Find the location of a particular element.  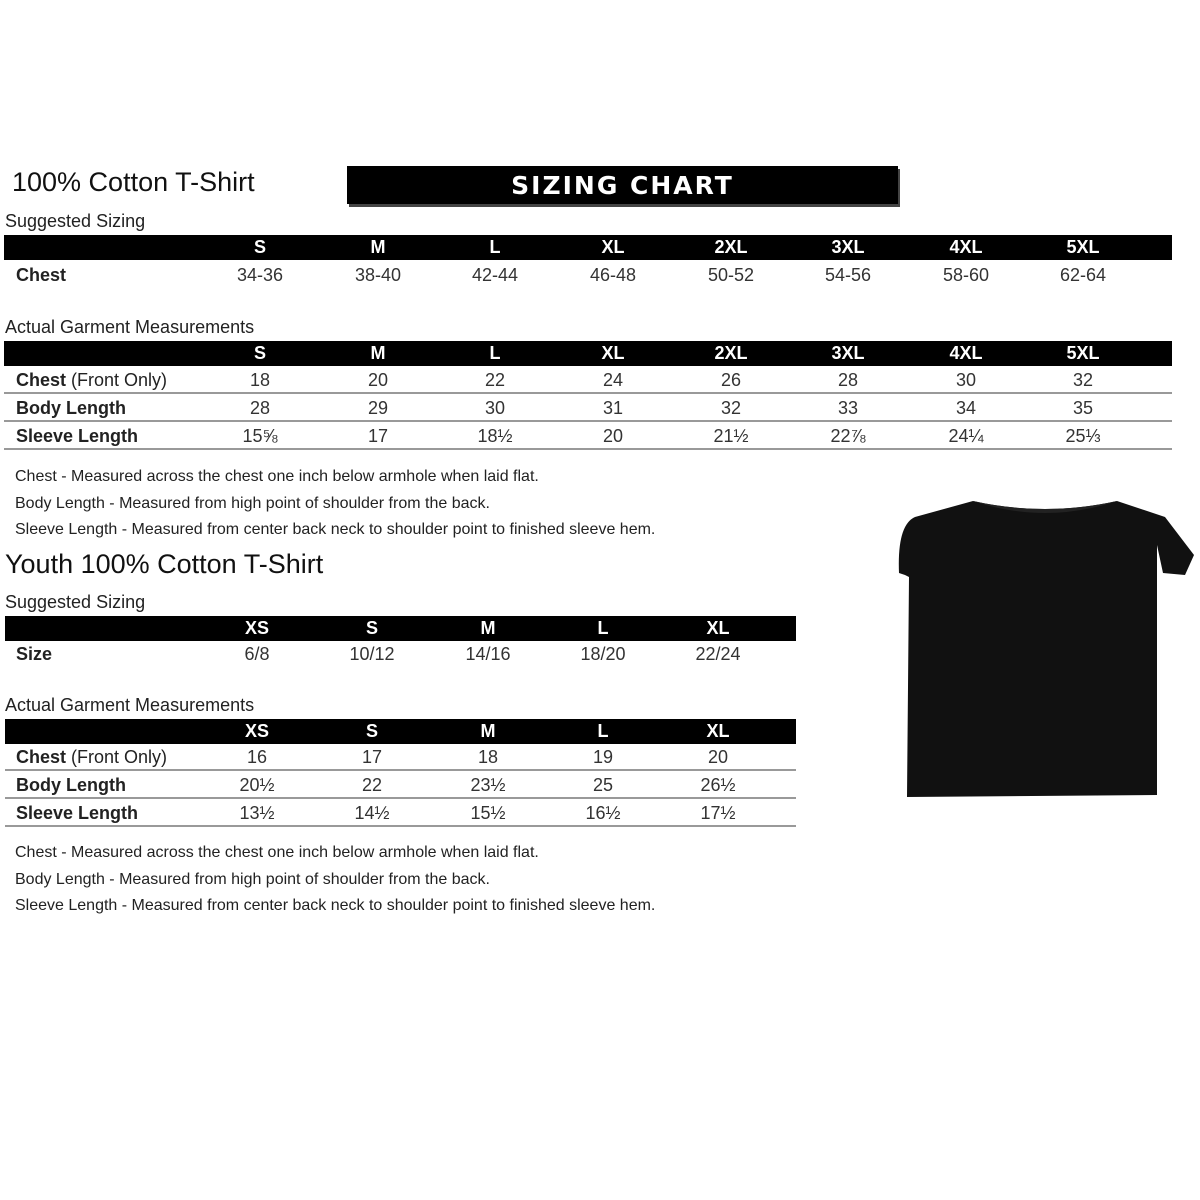

sizing-chart-banner: SIZING CHART is located at coordinates (622, 185).